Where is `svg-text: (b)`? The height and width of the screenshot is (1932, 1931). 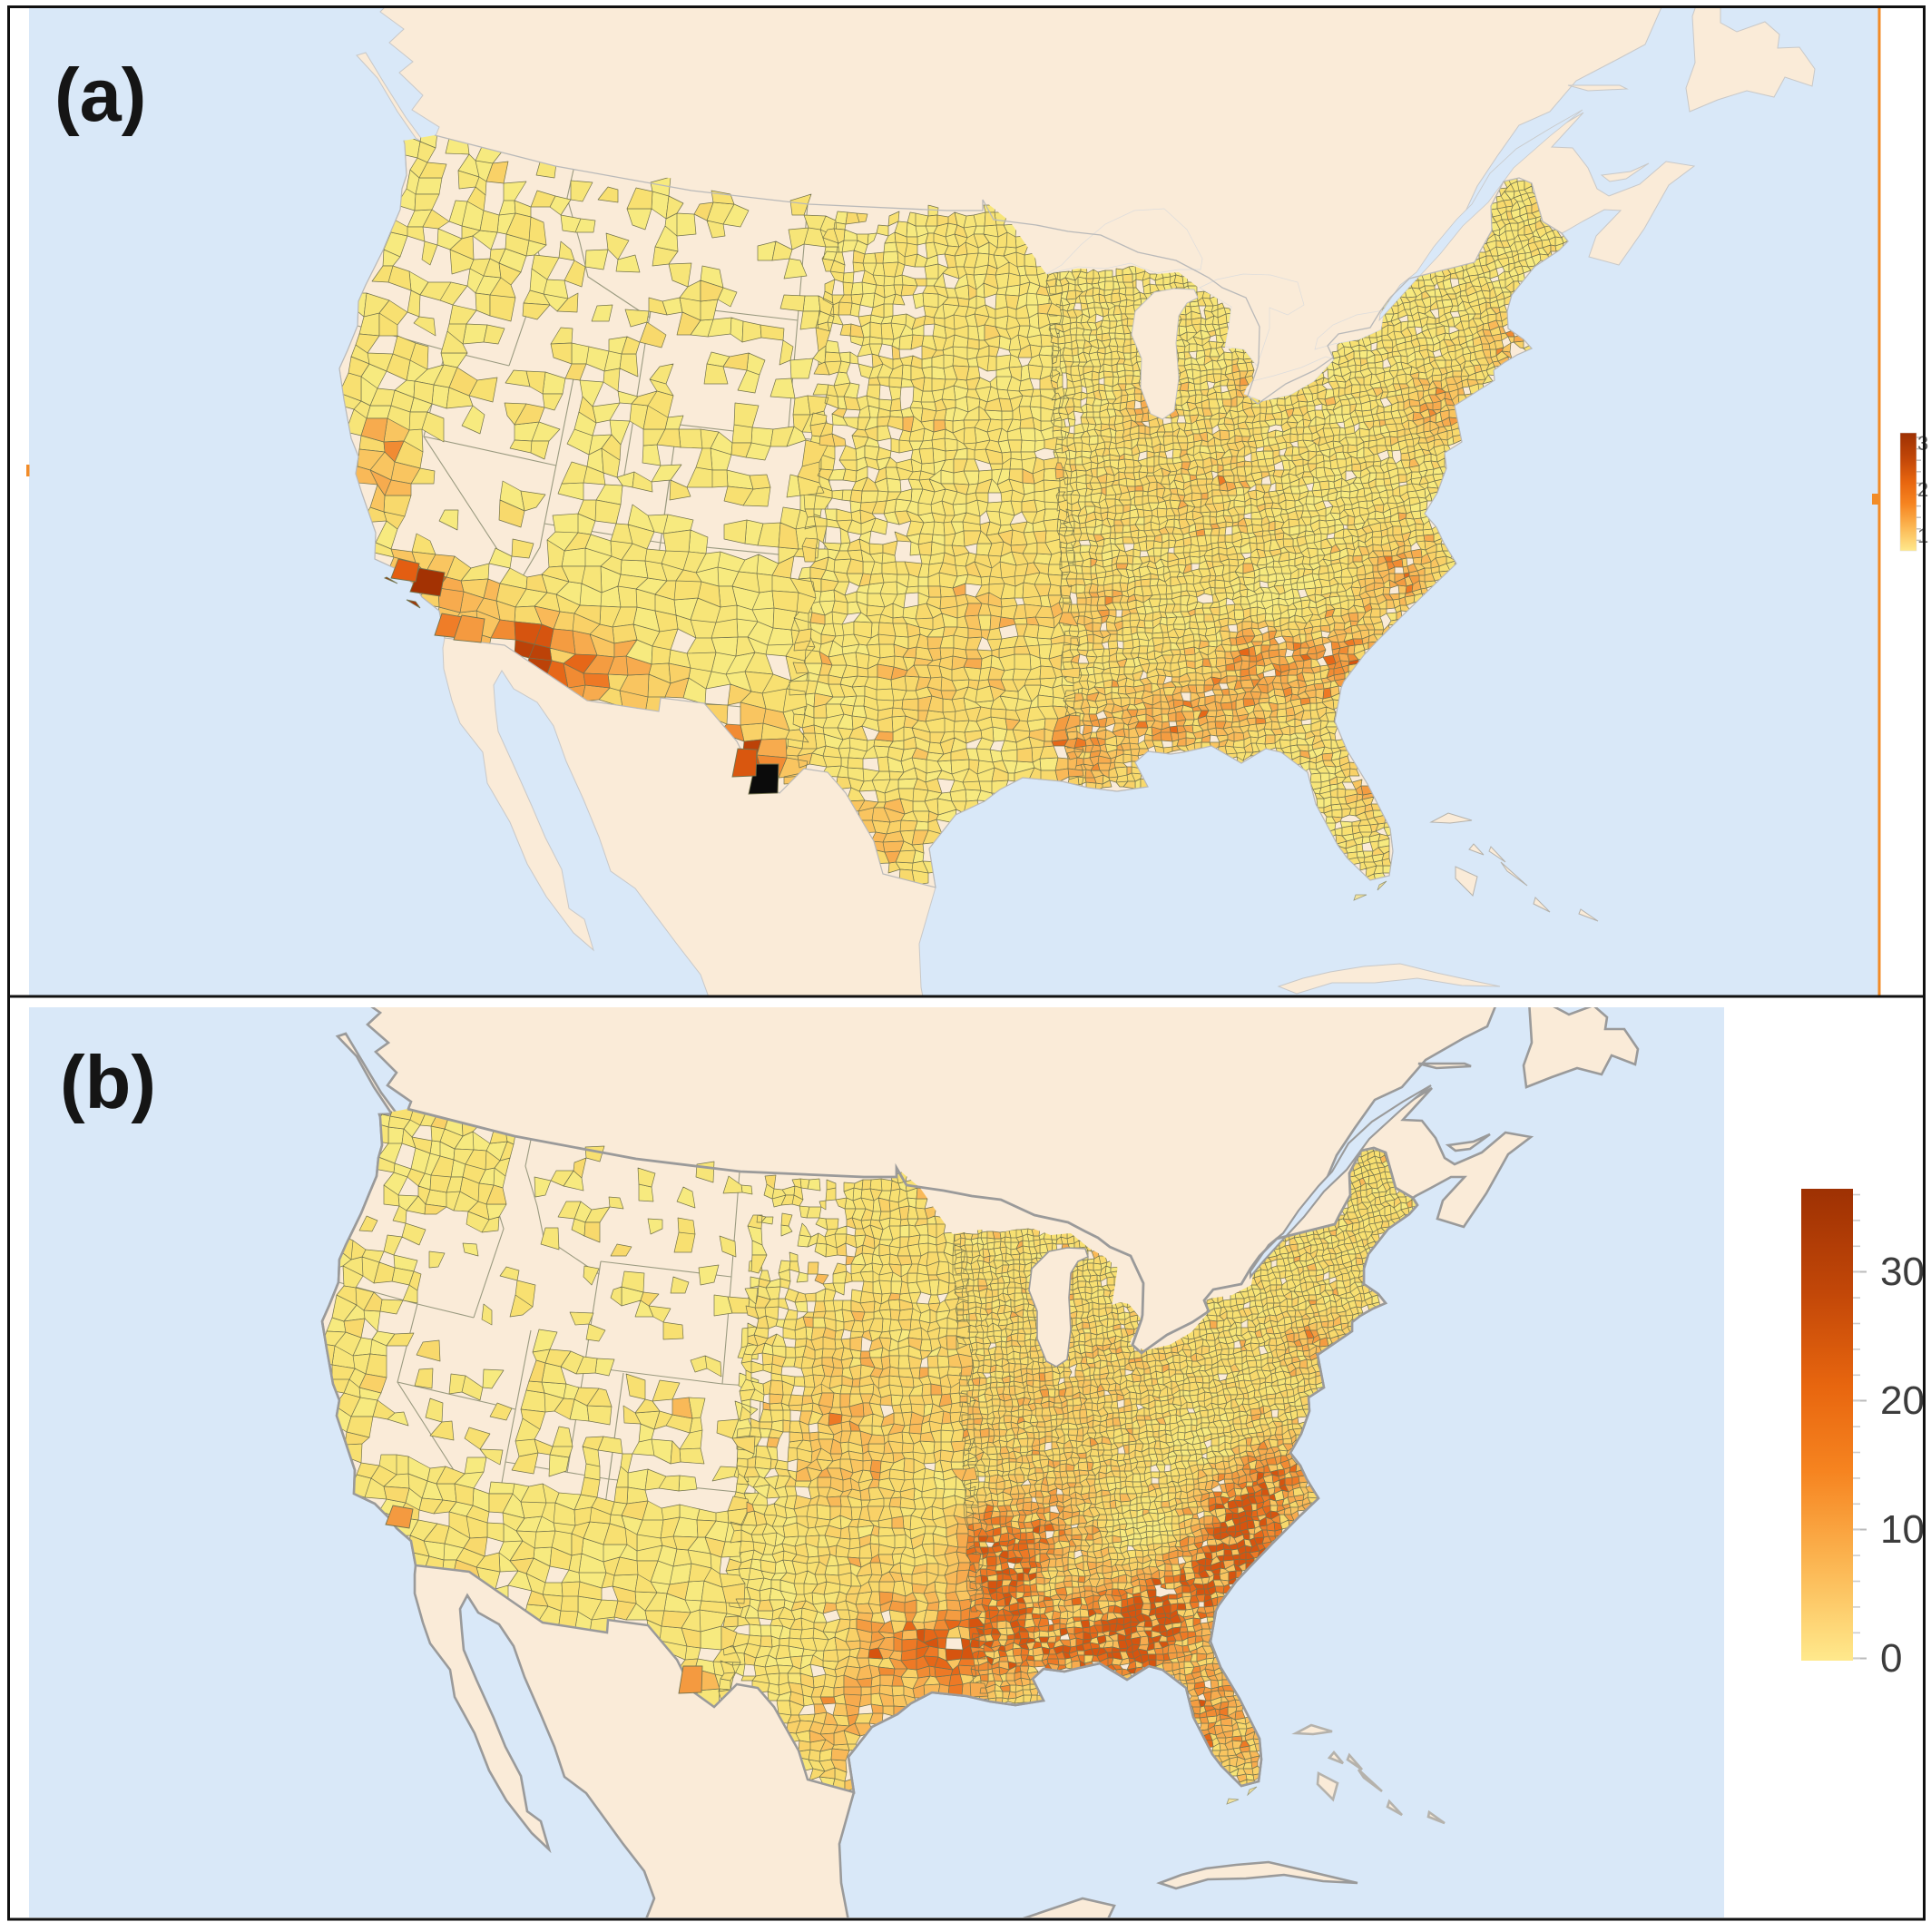
svg-text: (b) is located at coordinates (108, 1082).